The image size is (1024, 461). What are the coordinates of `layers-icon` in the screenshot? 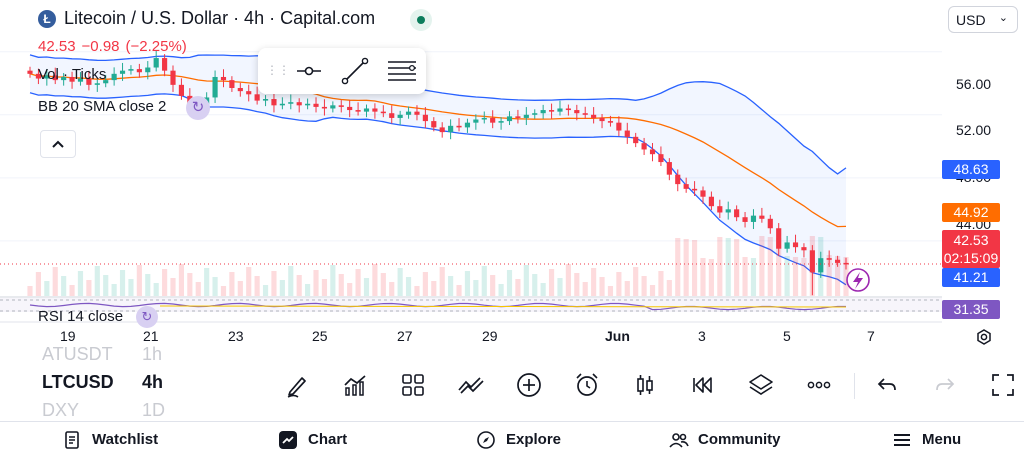 It's located at (761, 384).